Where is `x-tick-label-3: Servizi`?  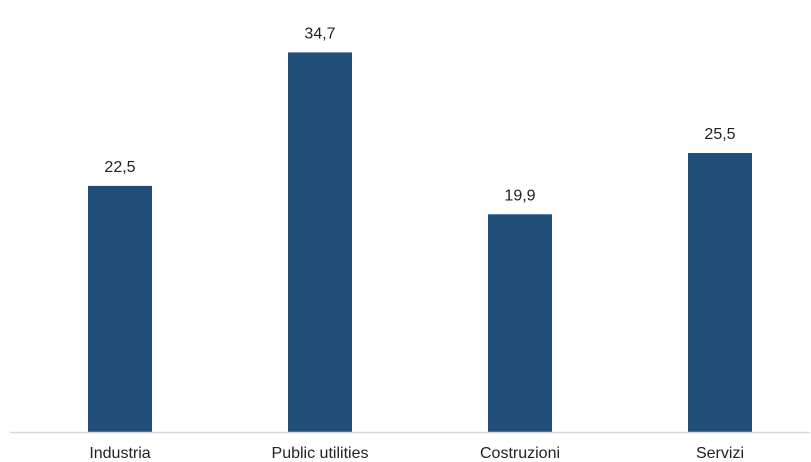 x-tick-label-3: Servizi is located at coordinates (720, 453).